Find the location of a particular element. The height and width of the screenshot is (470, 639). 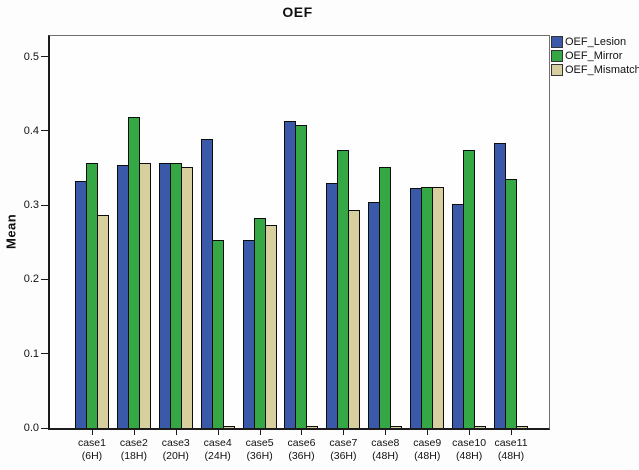

bar-oef_mirror-case8 is located at coordinates (385, 297).